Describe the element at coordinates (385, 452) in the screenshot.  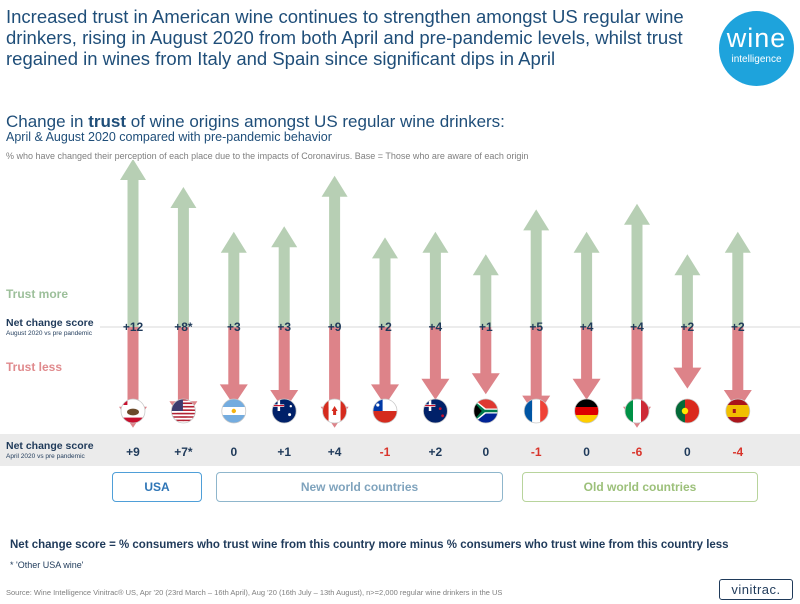
I see `apr-net-score-chile: -1` at that location.